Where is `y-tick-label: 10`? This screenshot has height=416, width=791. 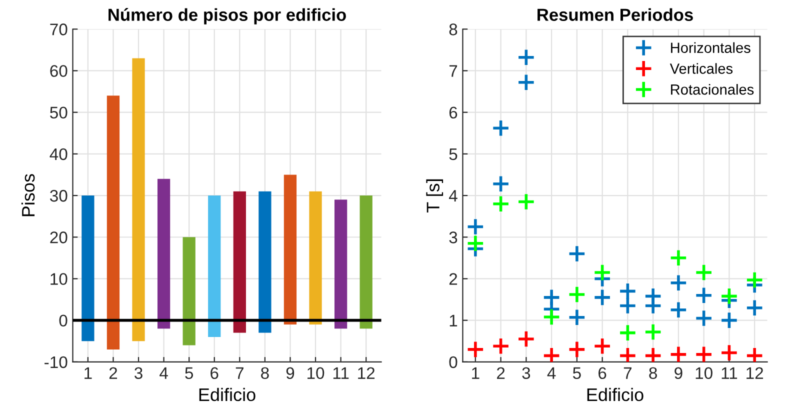
y-tick-label: 10 is located at coordinates (59, 279).